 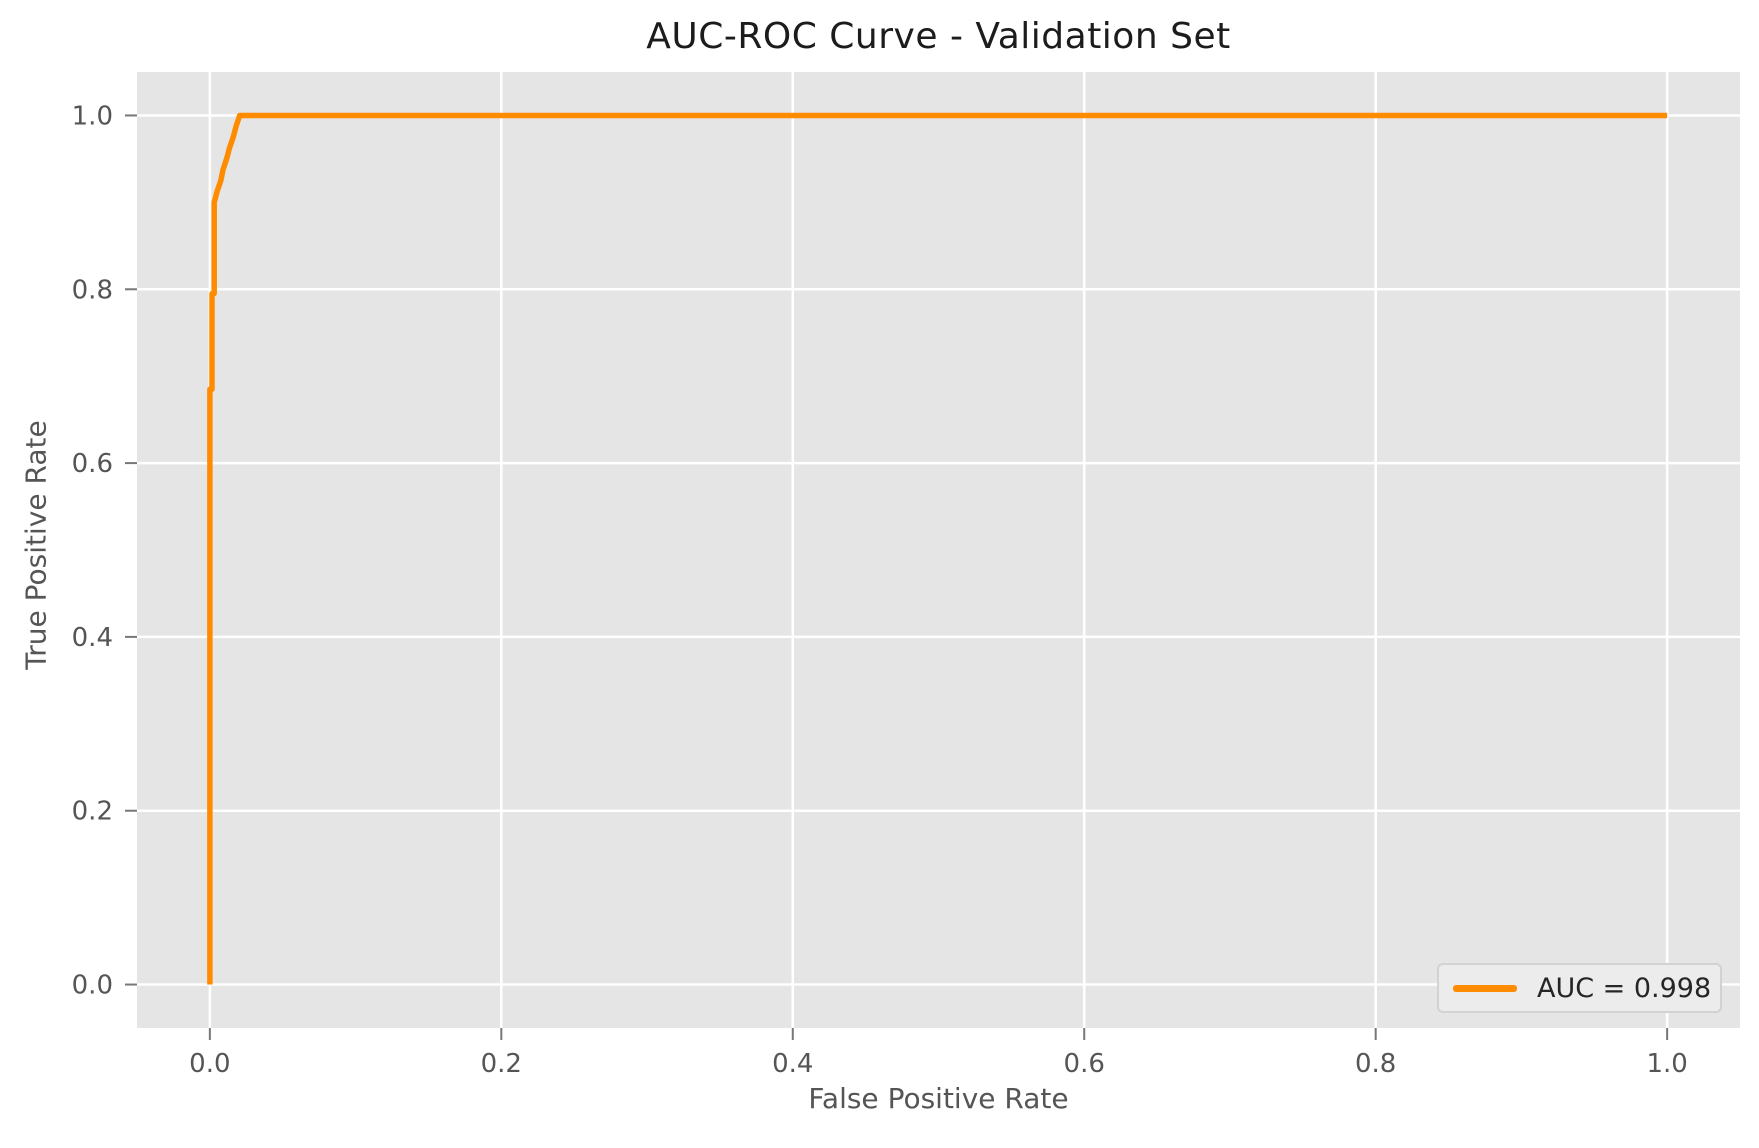 What do you see at coordinates (92, 290) in the screenshot?
I see `y-tick-label: 0.8` at bounding box center [92, 290].